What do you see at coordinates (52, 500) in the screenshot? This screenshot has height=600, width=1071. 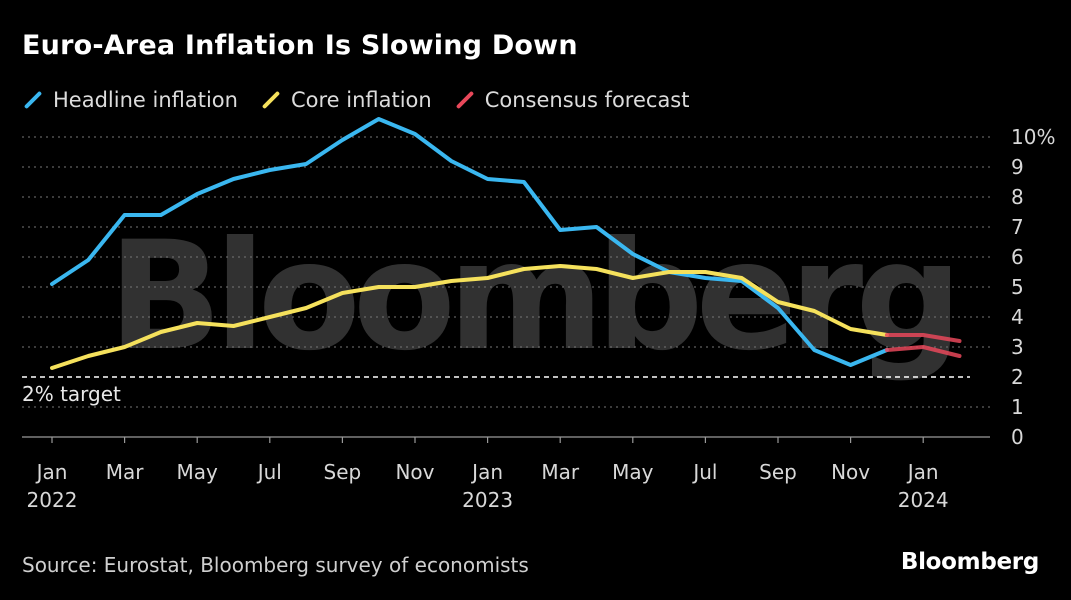 I see `year-label-2022: 2022` at bounding box center [52, 500].